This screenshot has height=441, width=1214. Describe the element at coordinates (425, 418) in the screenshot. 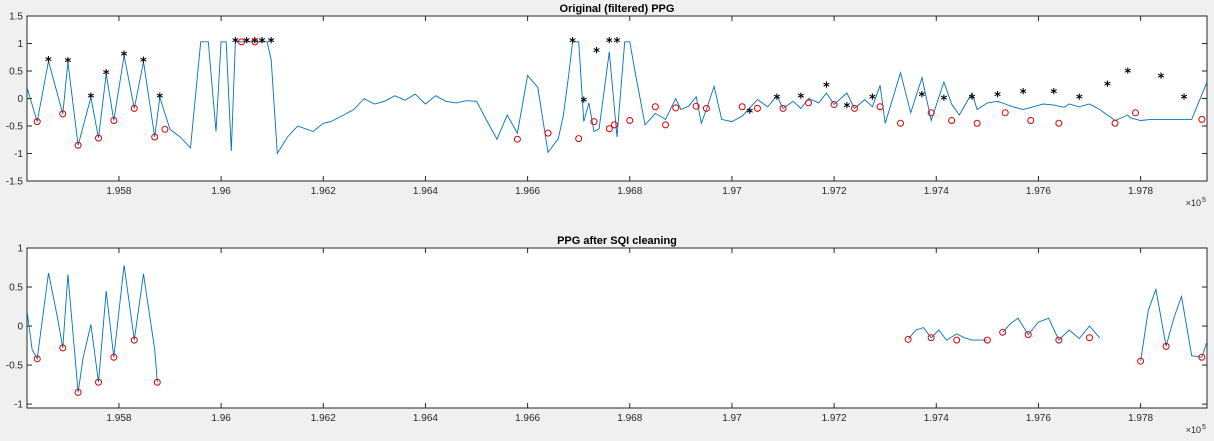

I see `x-tick-label: 1.964` at that location.